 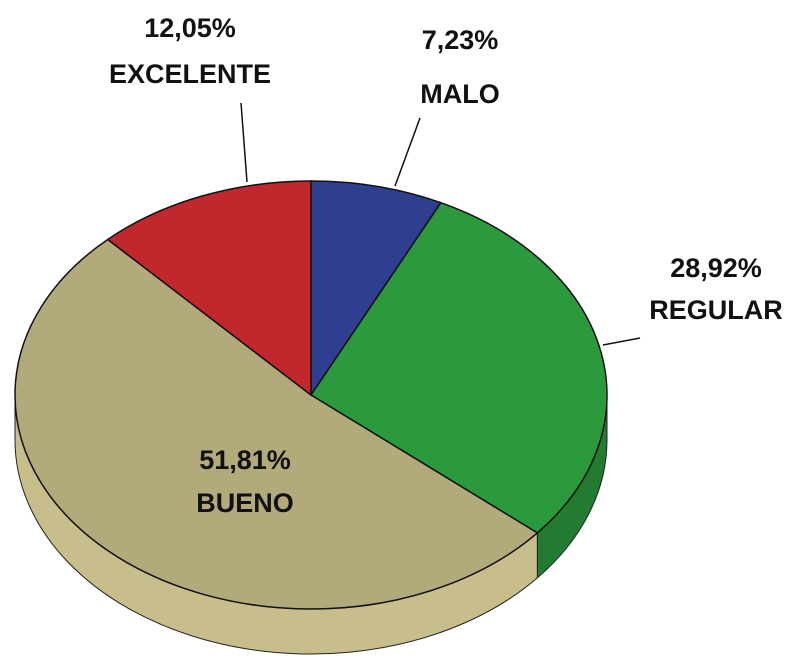 What do you see at coordinates (459, 94) in the screenshot?
I see `category-label: MALO` at bounding box center [459, 94].